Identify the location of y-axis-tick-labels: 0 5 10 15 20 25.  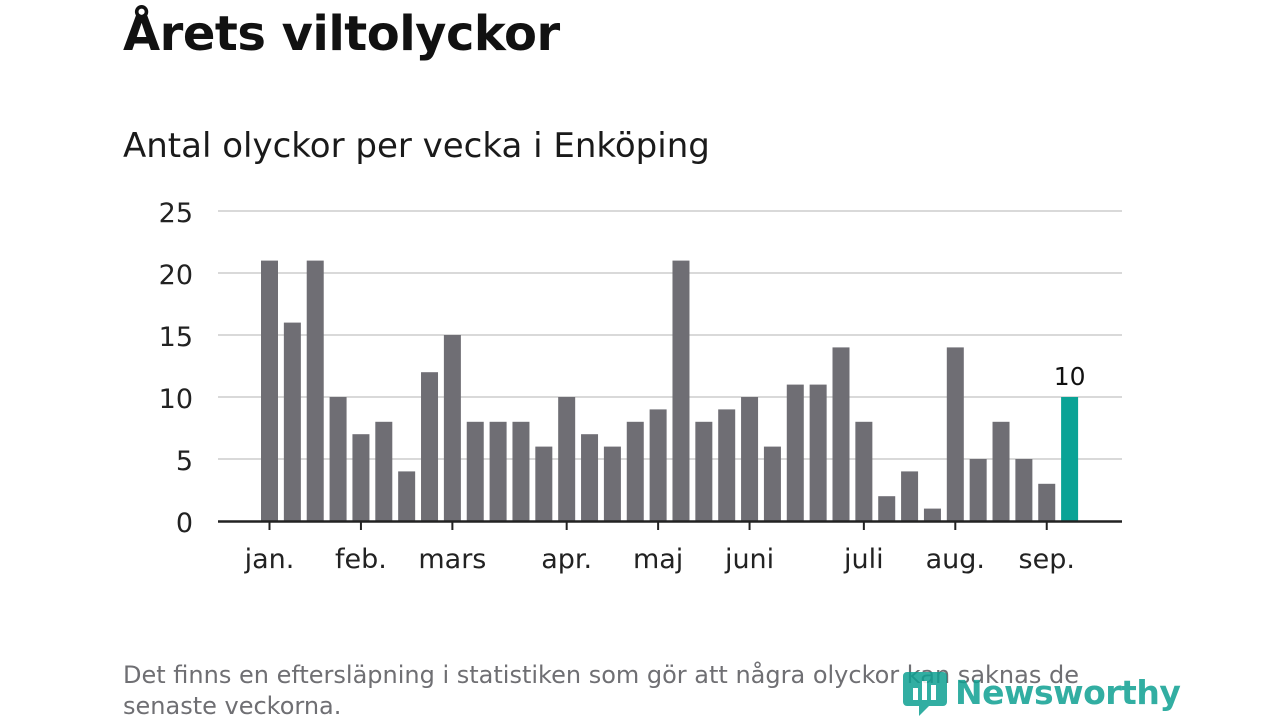
(176, 368).